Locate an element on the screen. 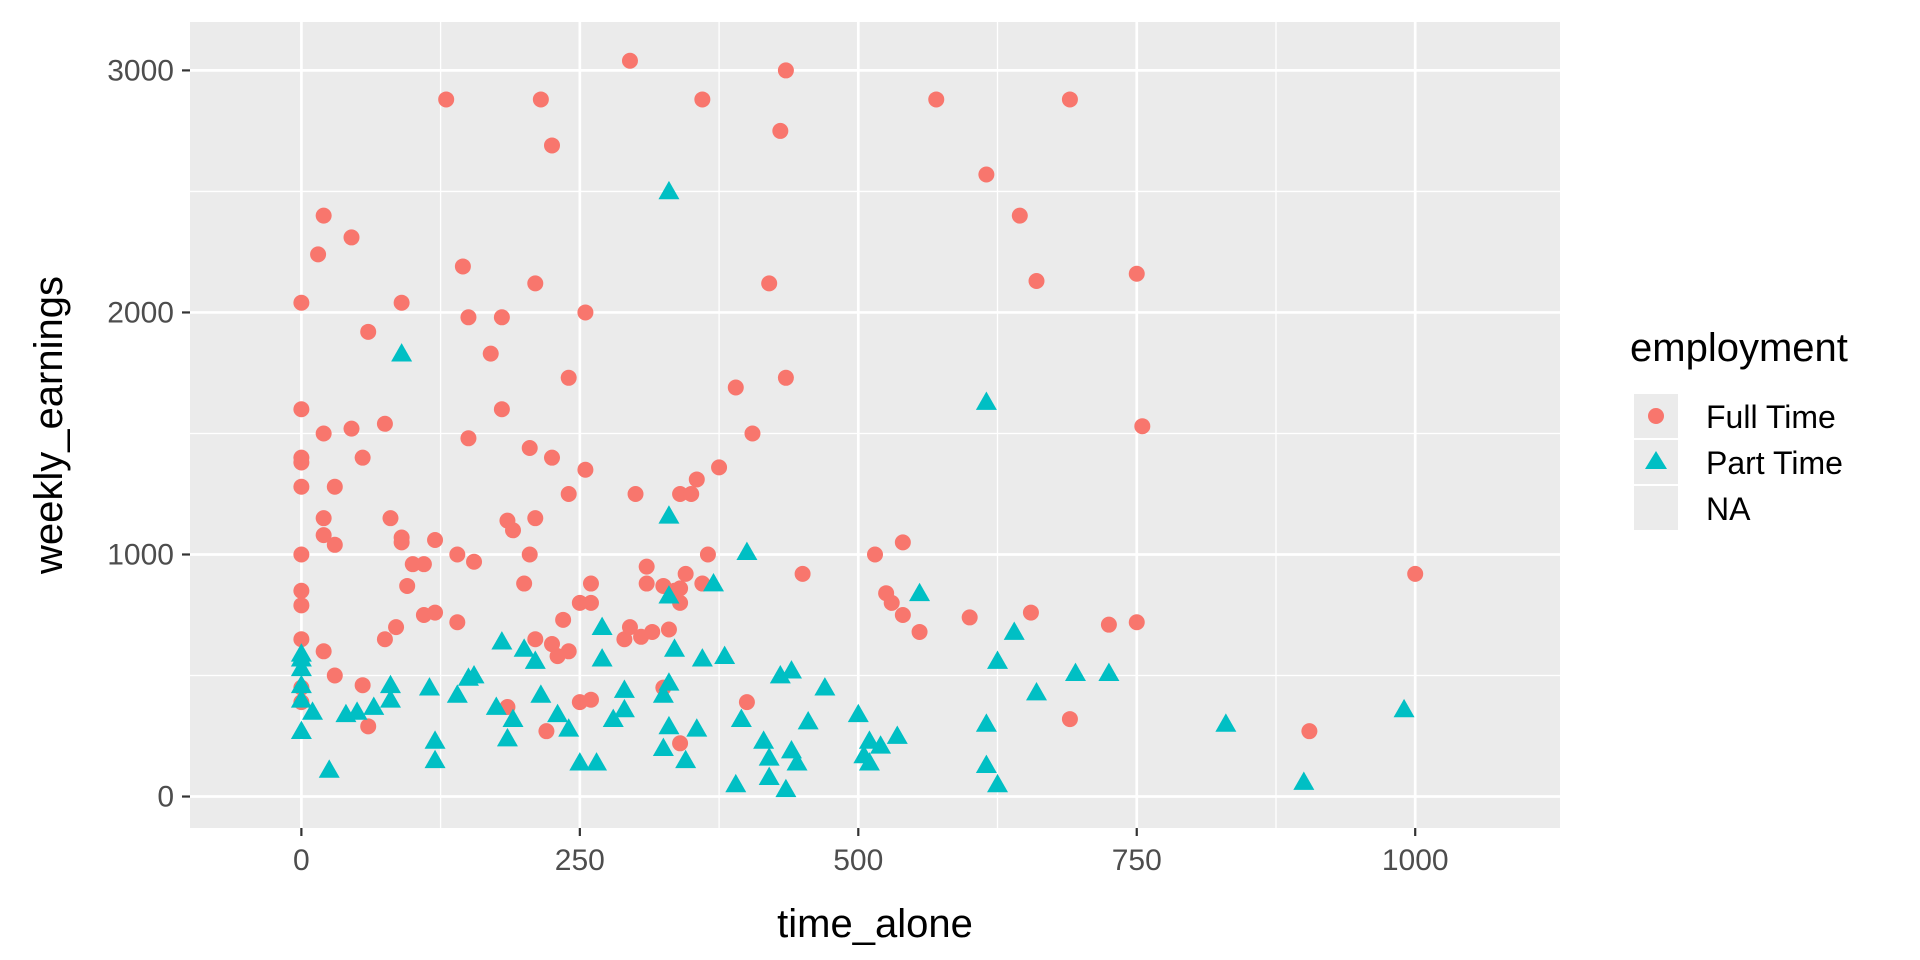 This screenshot has width=1920, height=960. legend-title: employment is located at coordinates (1739, 348).